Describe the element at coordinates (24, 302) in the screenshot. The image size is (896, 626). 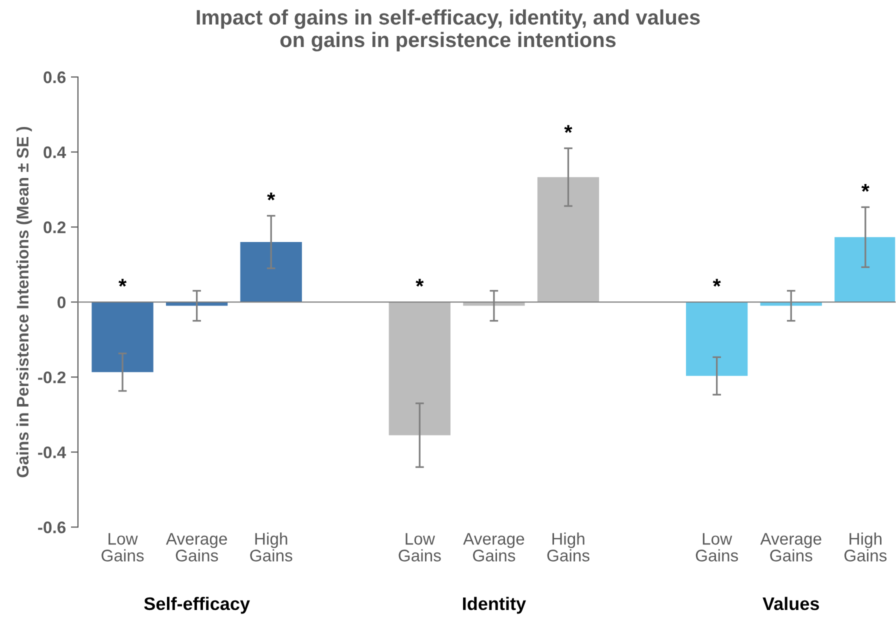
I see `y-axis-title: Gains in Persistence Intentions (Mean ± SE )` at that location.